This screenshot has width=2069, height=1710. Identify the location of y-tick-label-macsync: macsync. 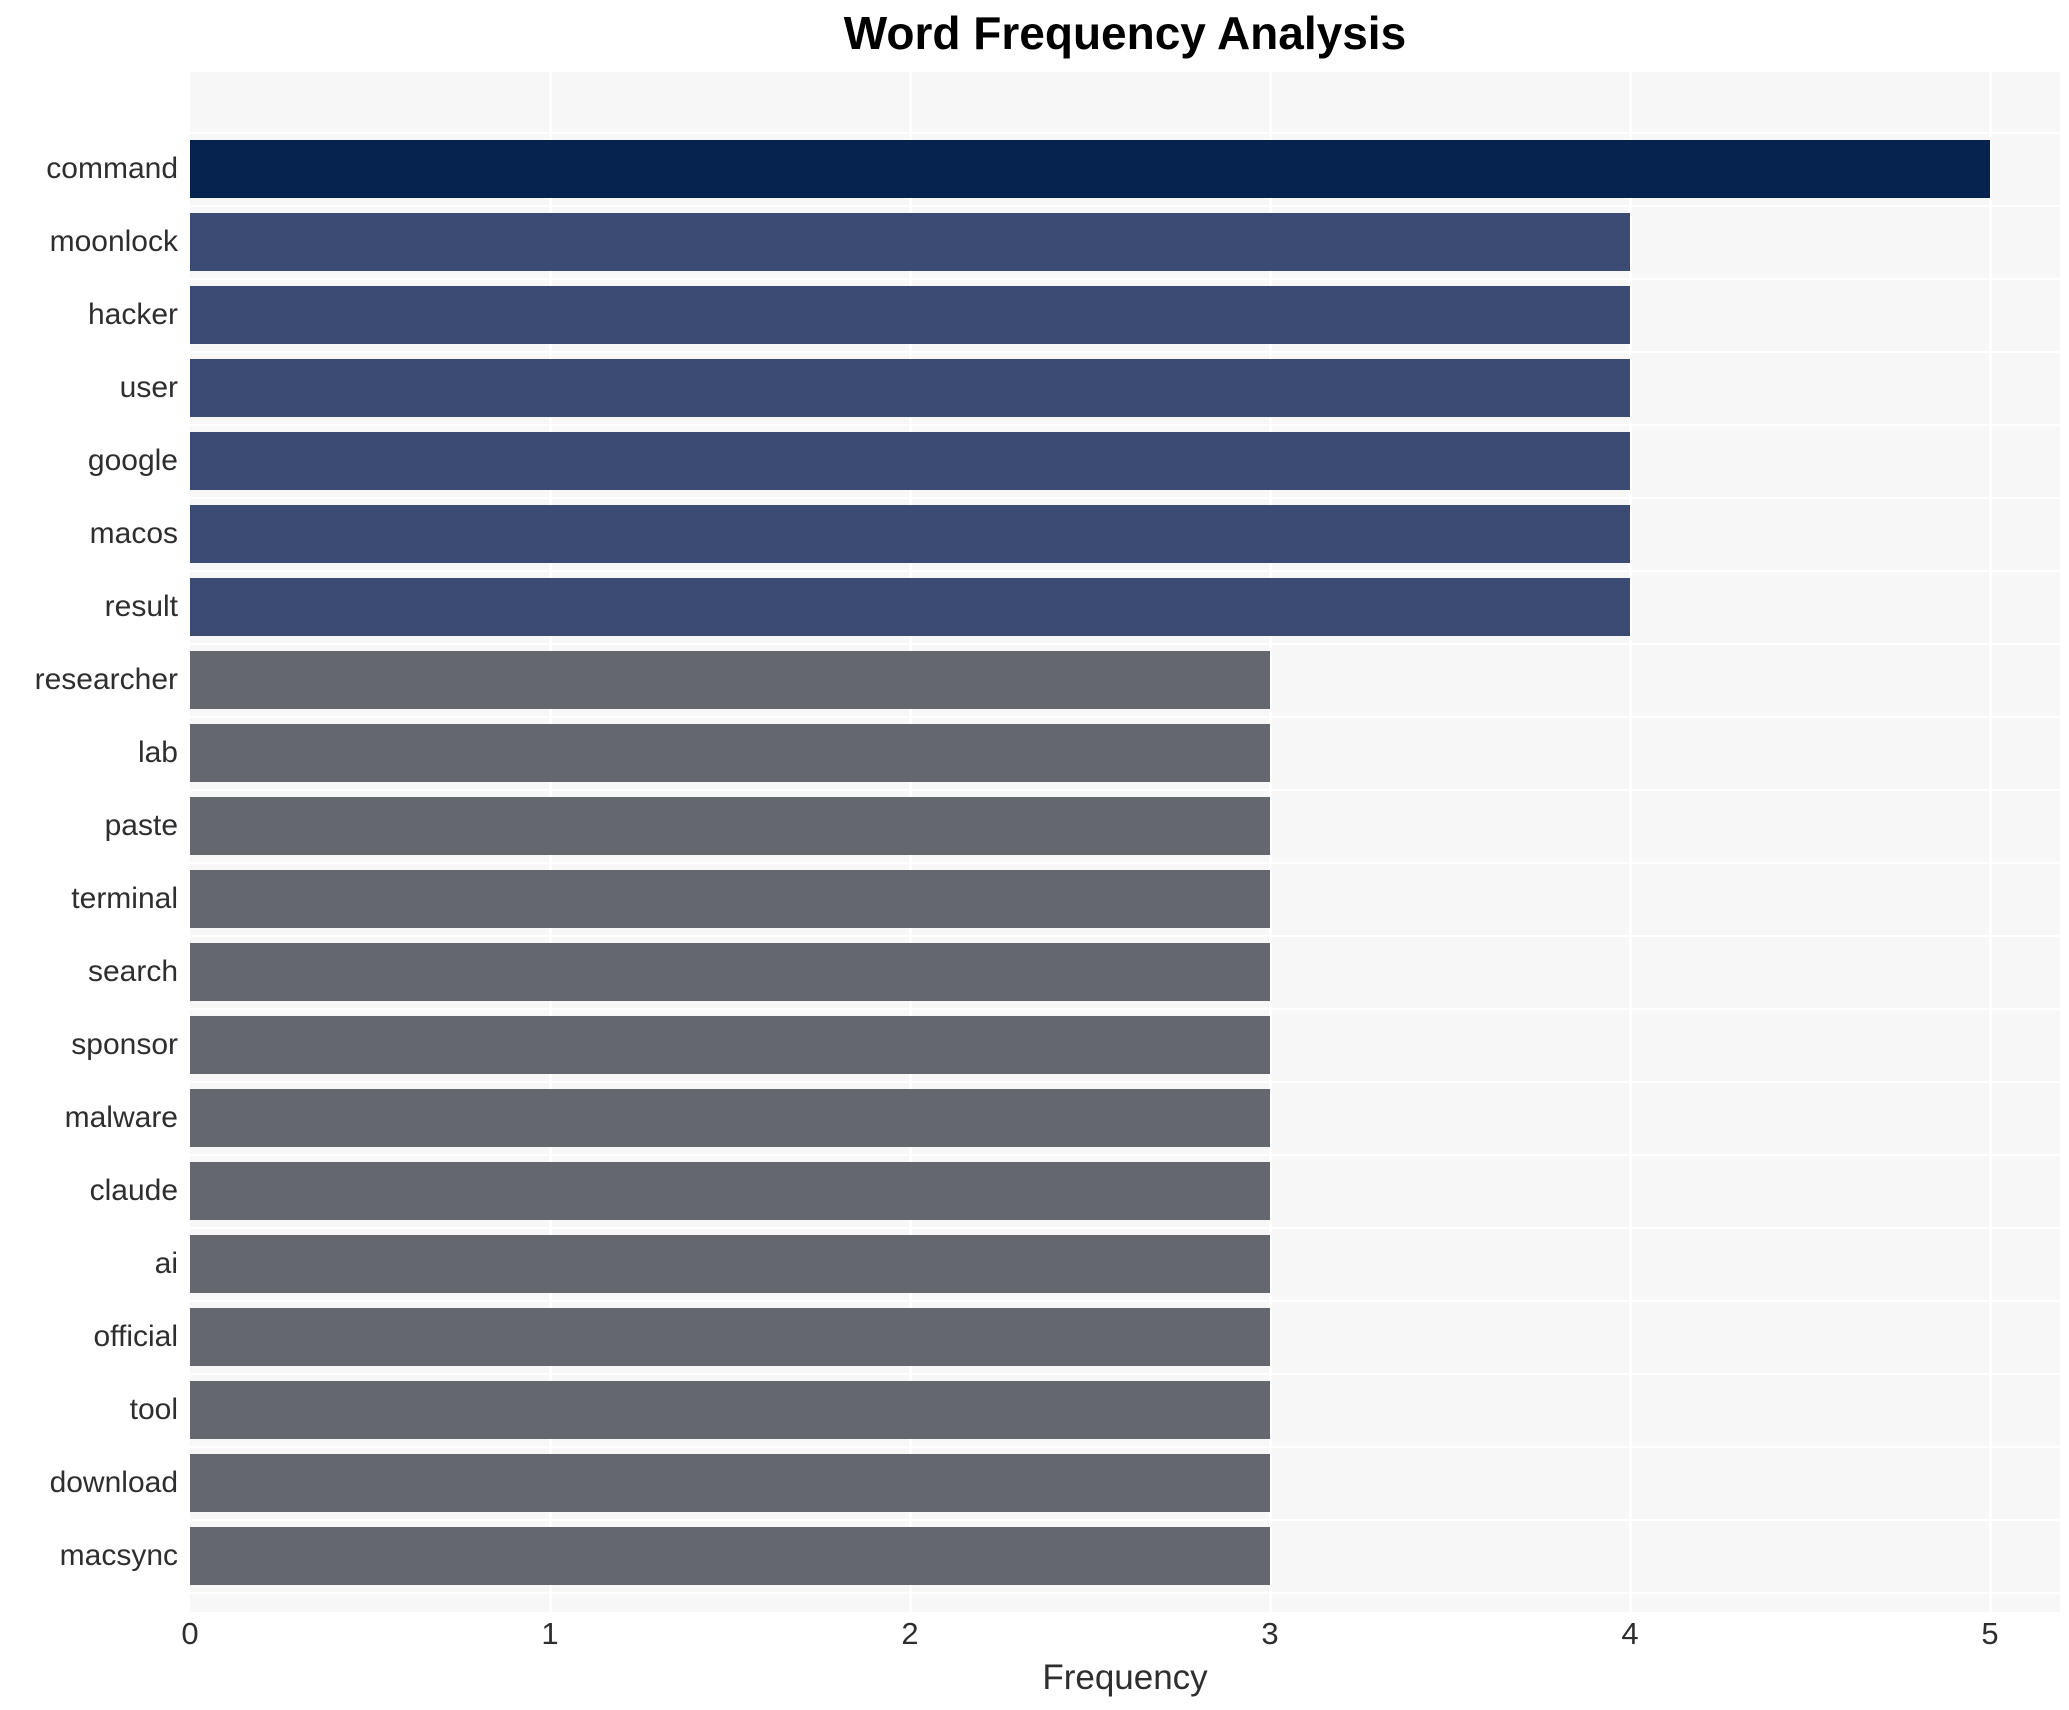
(118, 1555).